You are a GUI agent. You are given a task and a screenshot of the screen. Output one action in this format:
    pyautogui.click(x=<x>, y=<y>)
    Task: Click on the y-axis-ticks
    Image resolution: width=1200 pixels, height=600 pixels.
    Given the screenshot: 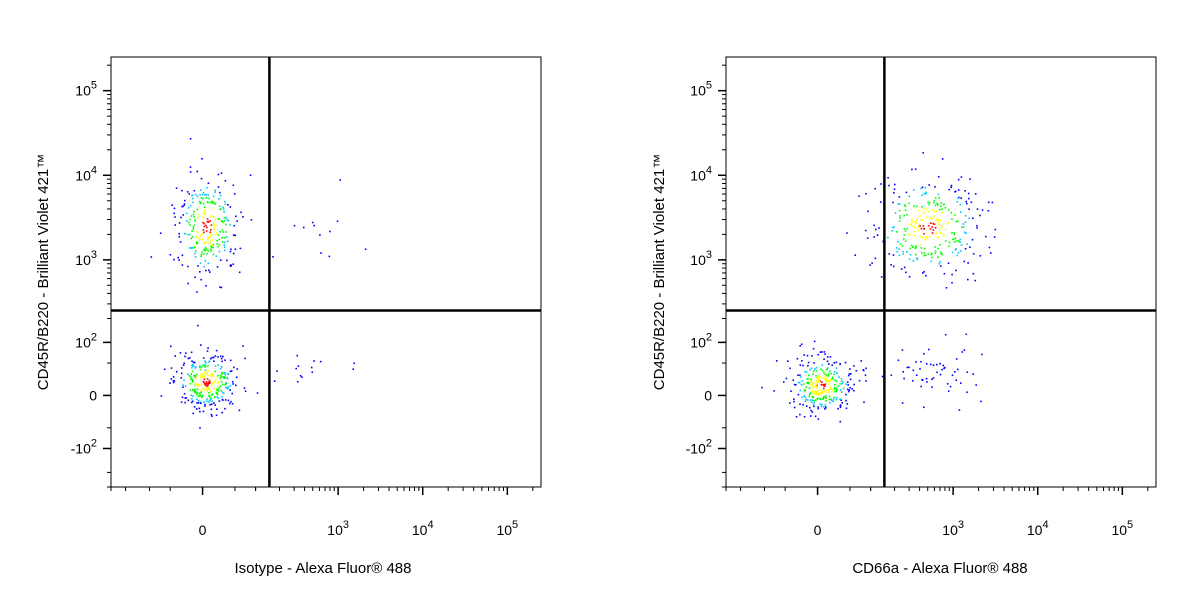 What is the action you would take?
    pyautogui.click(x=107, y=276)
    